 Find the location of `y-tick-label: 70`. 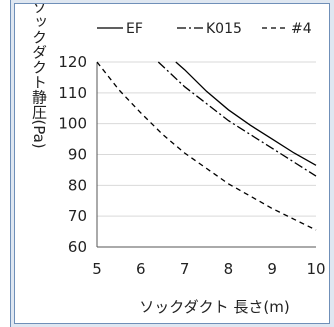

y-tick-label: 70 is located at coordinates (77, 216).